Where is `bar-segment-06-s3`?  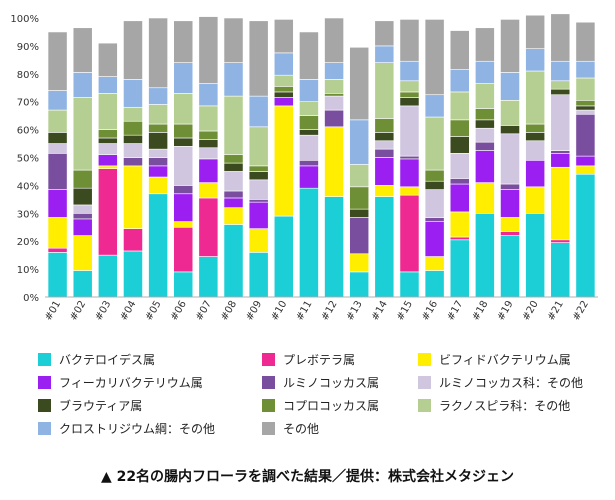 bar-segment-06-s3 is located at coordinates (183, 207).